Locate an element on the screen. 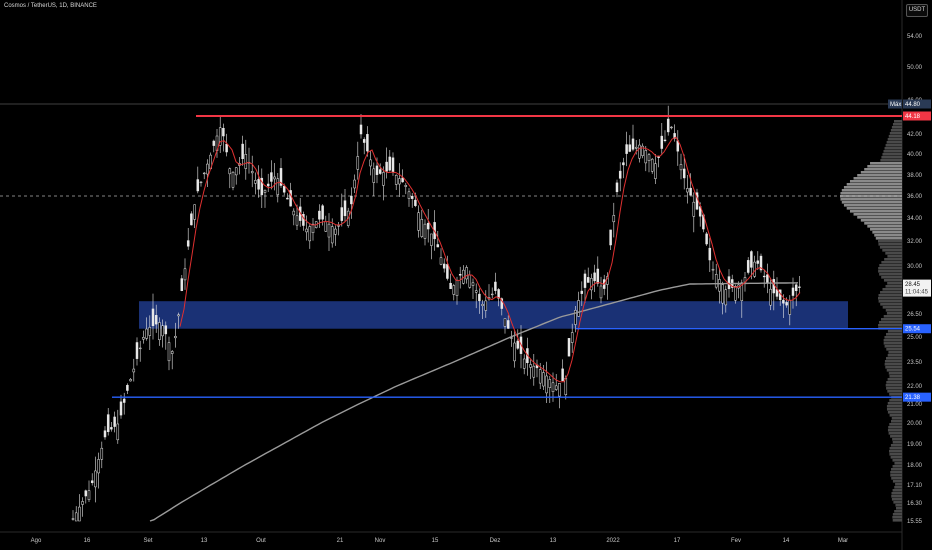 The width and height of the screenshot is (932, 550). y-axis-tick-label: 21.00 is located at coordinates (915, 405).